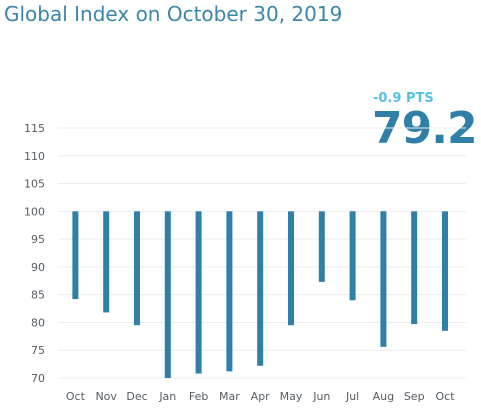 The width and height of the screenshot is (481, 411). Describe the element at coordinates (291, 396) in the screenshot. I see `x-tick-label: May` at that location.